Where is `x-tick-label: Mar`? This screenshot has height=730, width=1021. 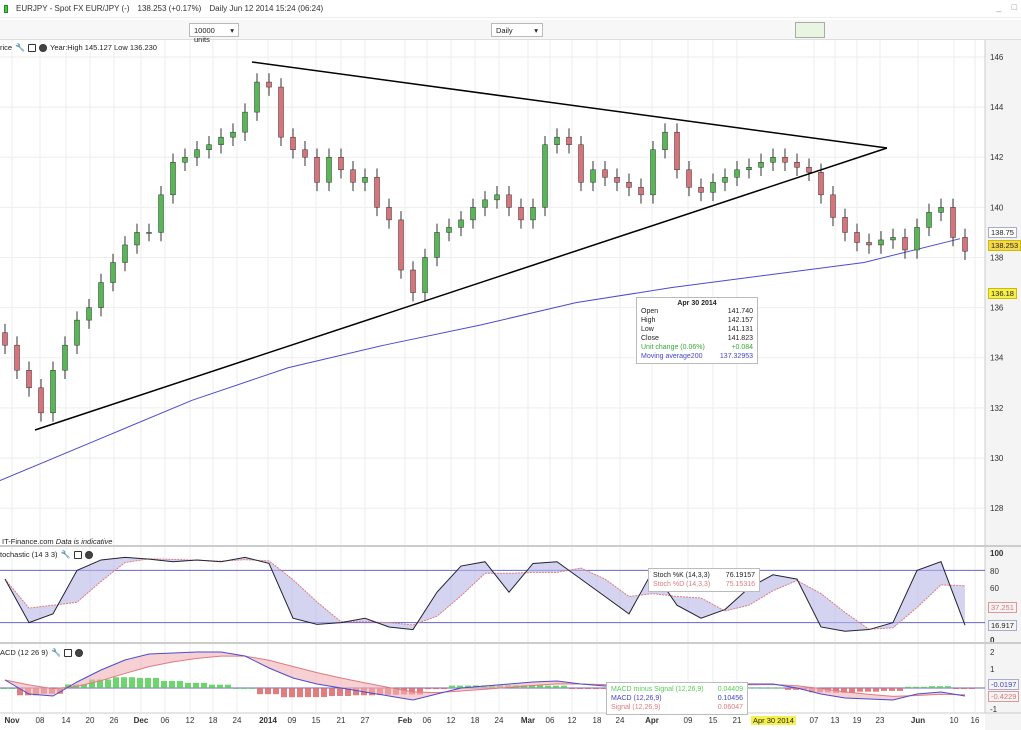 x-tick-label: Mar is located at coordinates (528, 720).